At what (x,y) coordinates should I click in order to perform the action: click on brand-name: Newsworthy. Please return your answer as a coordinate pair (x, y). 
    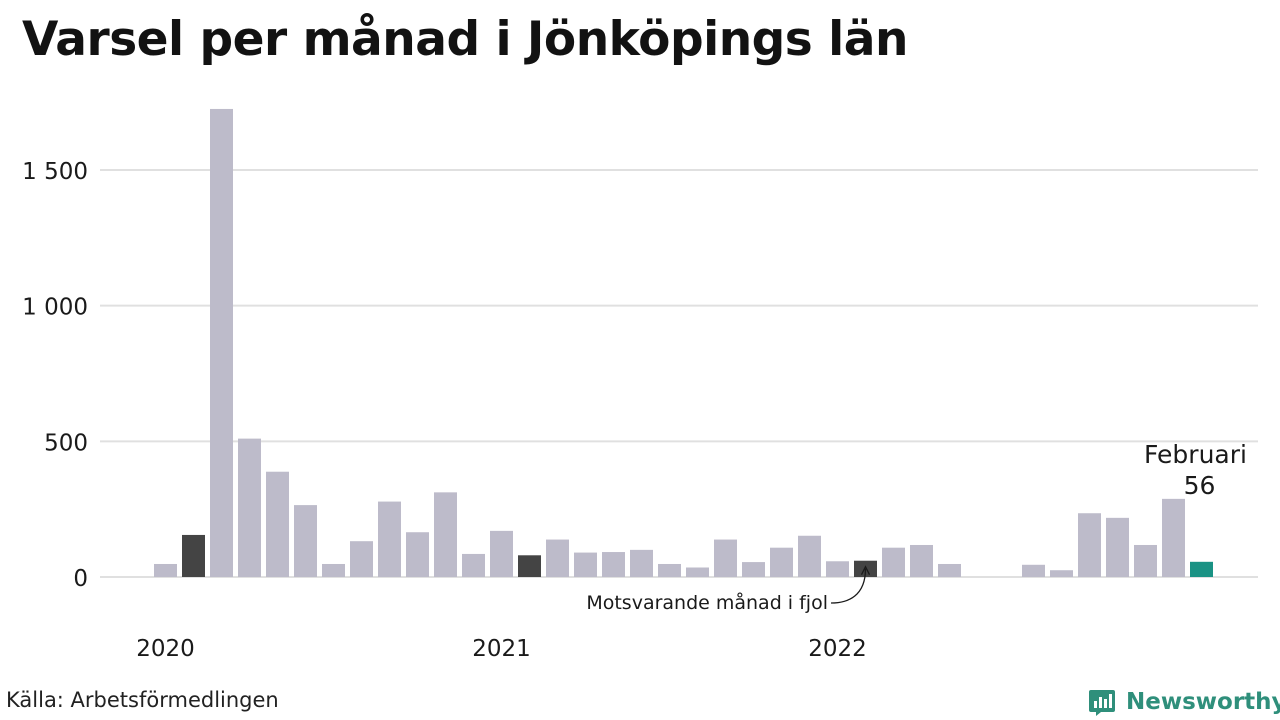
    Looking at the image, I should click on (1203, 702).